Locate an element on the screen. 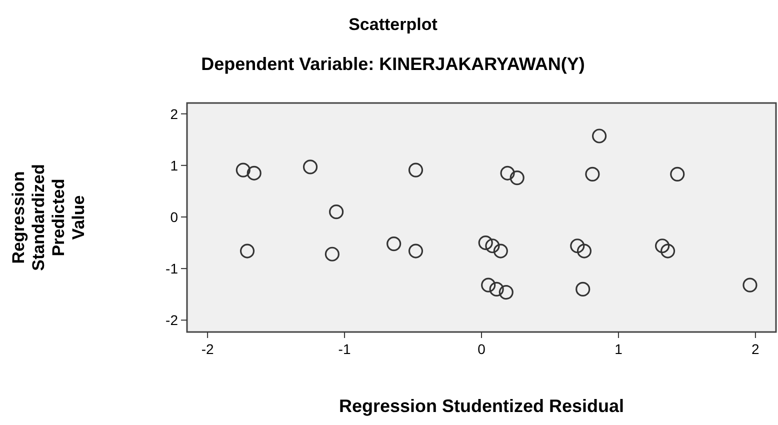  chart-title: Scatterplot is located at coordinates (393, 24).